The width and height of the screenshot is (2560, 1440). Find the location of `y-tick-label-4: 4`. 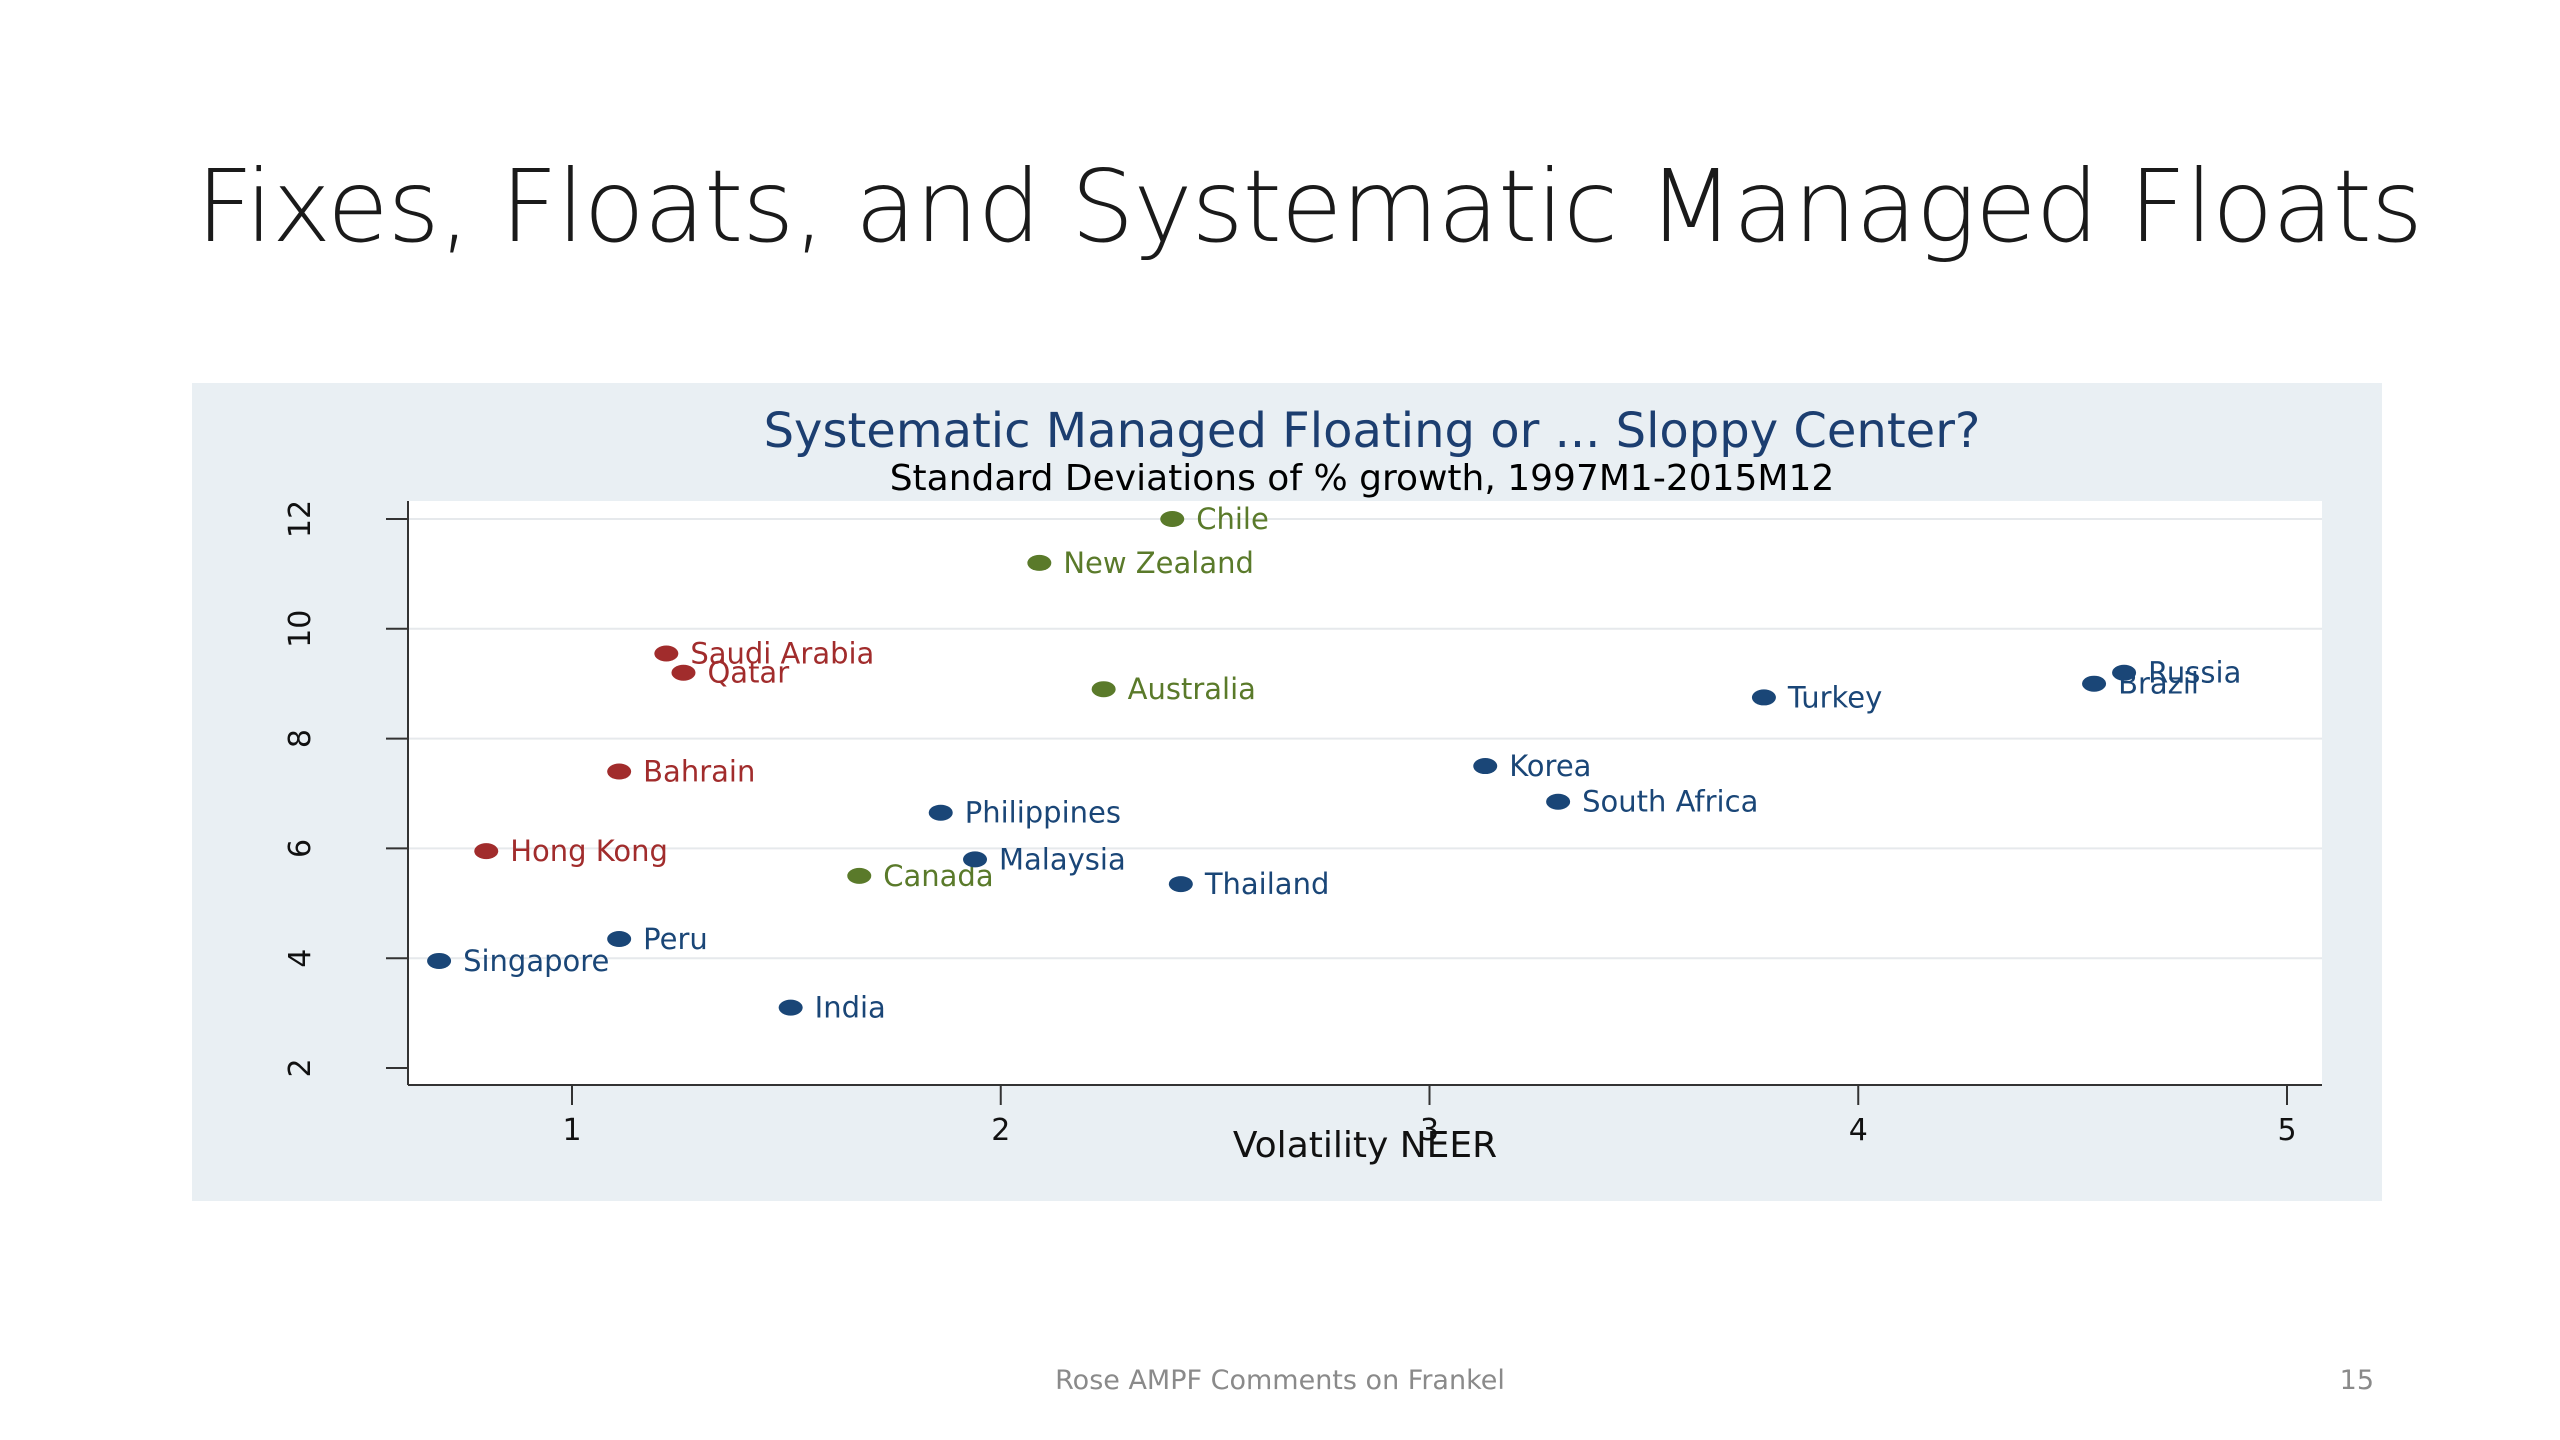

y-tick-label-4: 4 is located at coordinates (300, 958).